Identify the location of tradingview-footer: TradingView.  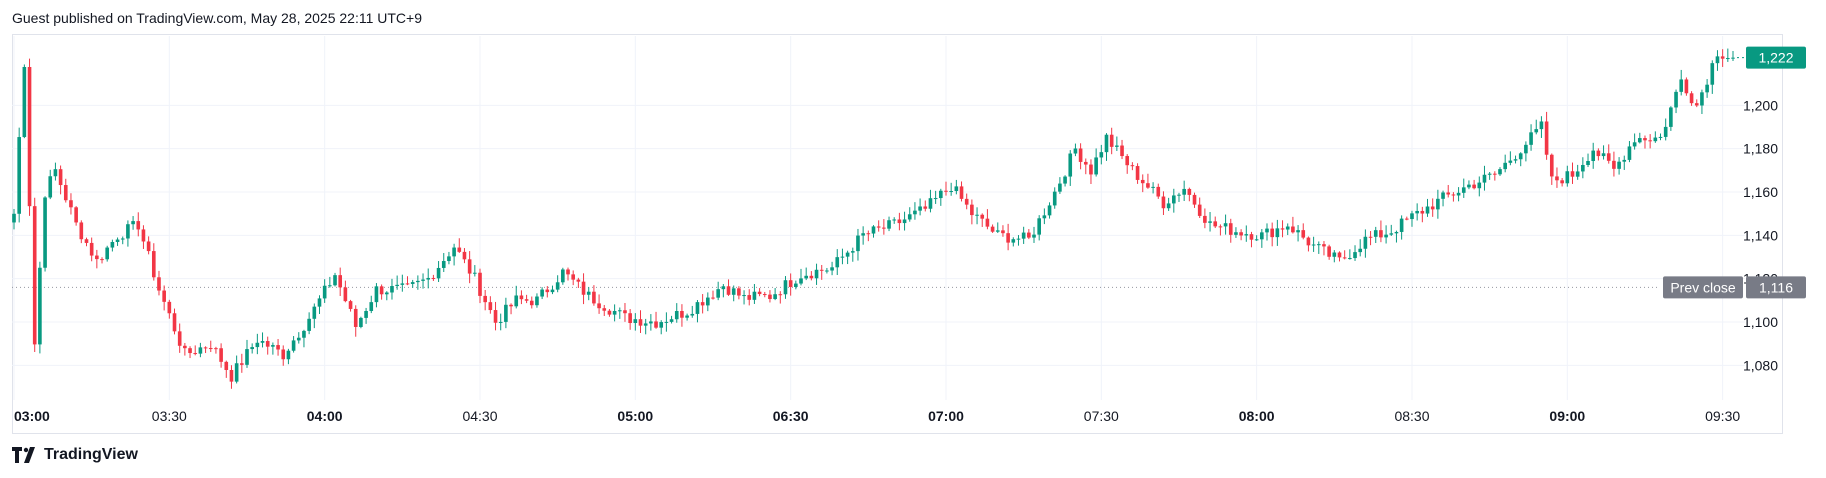
(75, 455).